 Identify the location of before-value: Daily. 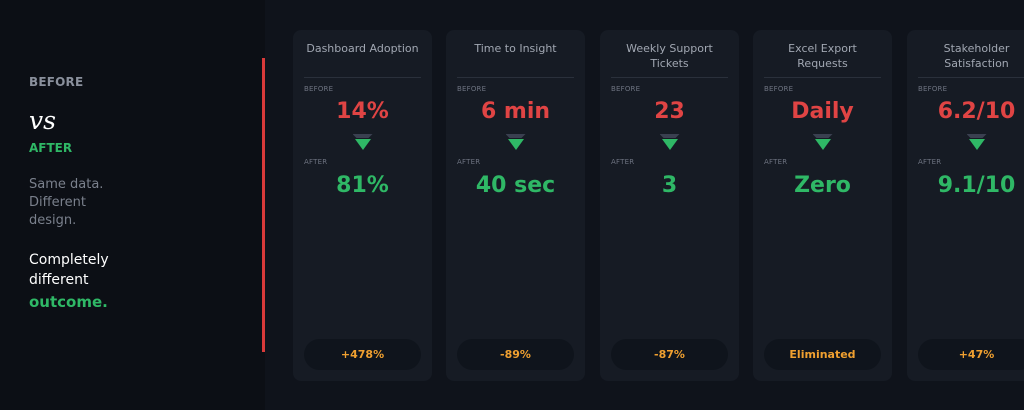
(822, 111).